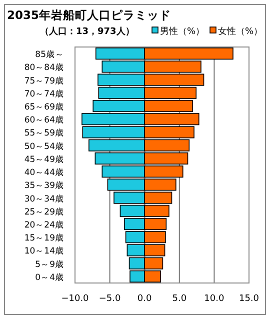  Describe the element at coordinates (109, 299) in the screenshot. I see `x-tick-label: −5.0` at that location.